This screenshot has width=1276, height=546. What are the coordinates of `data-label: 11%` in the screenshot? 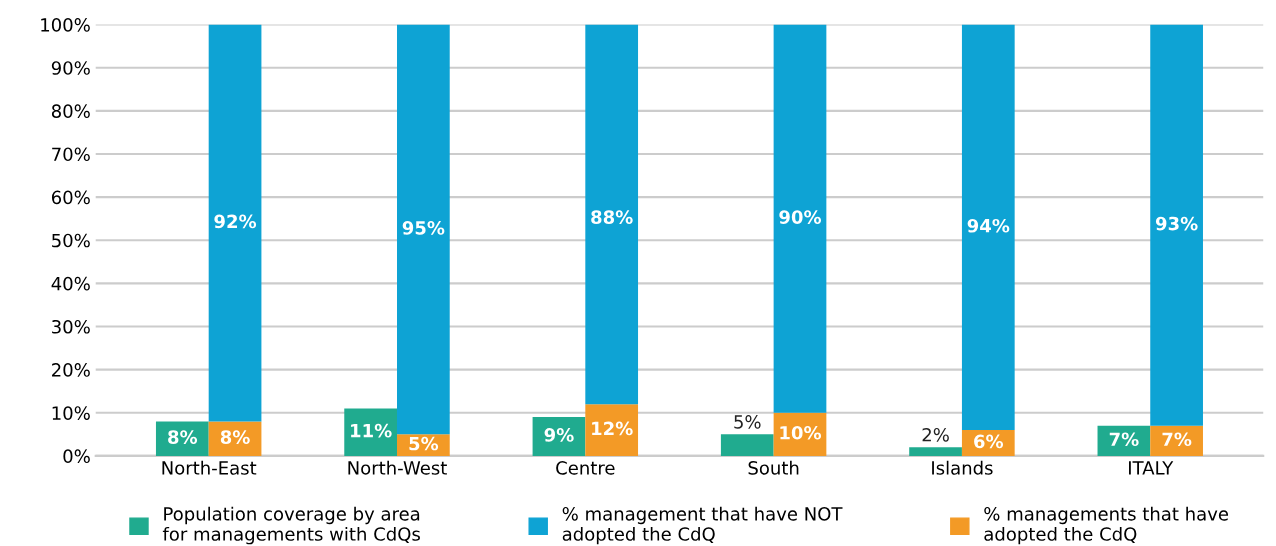 It's located at (371, 430).